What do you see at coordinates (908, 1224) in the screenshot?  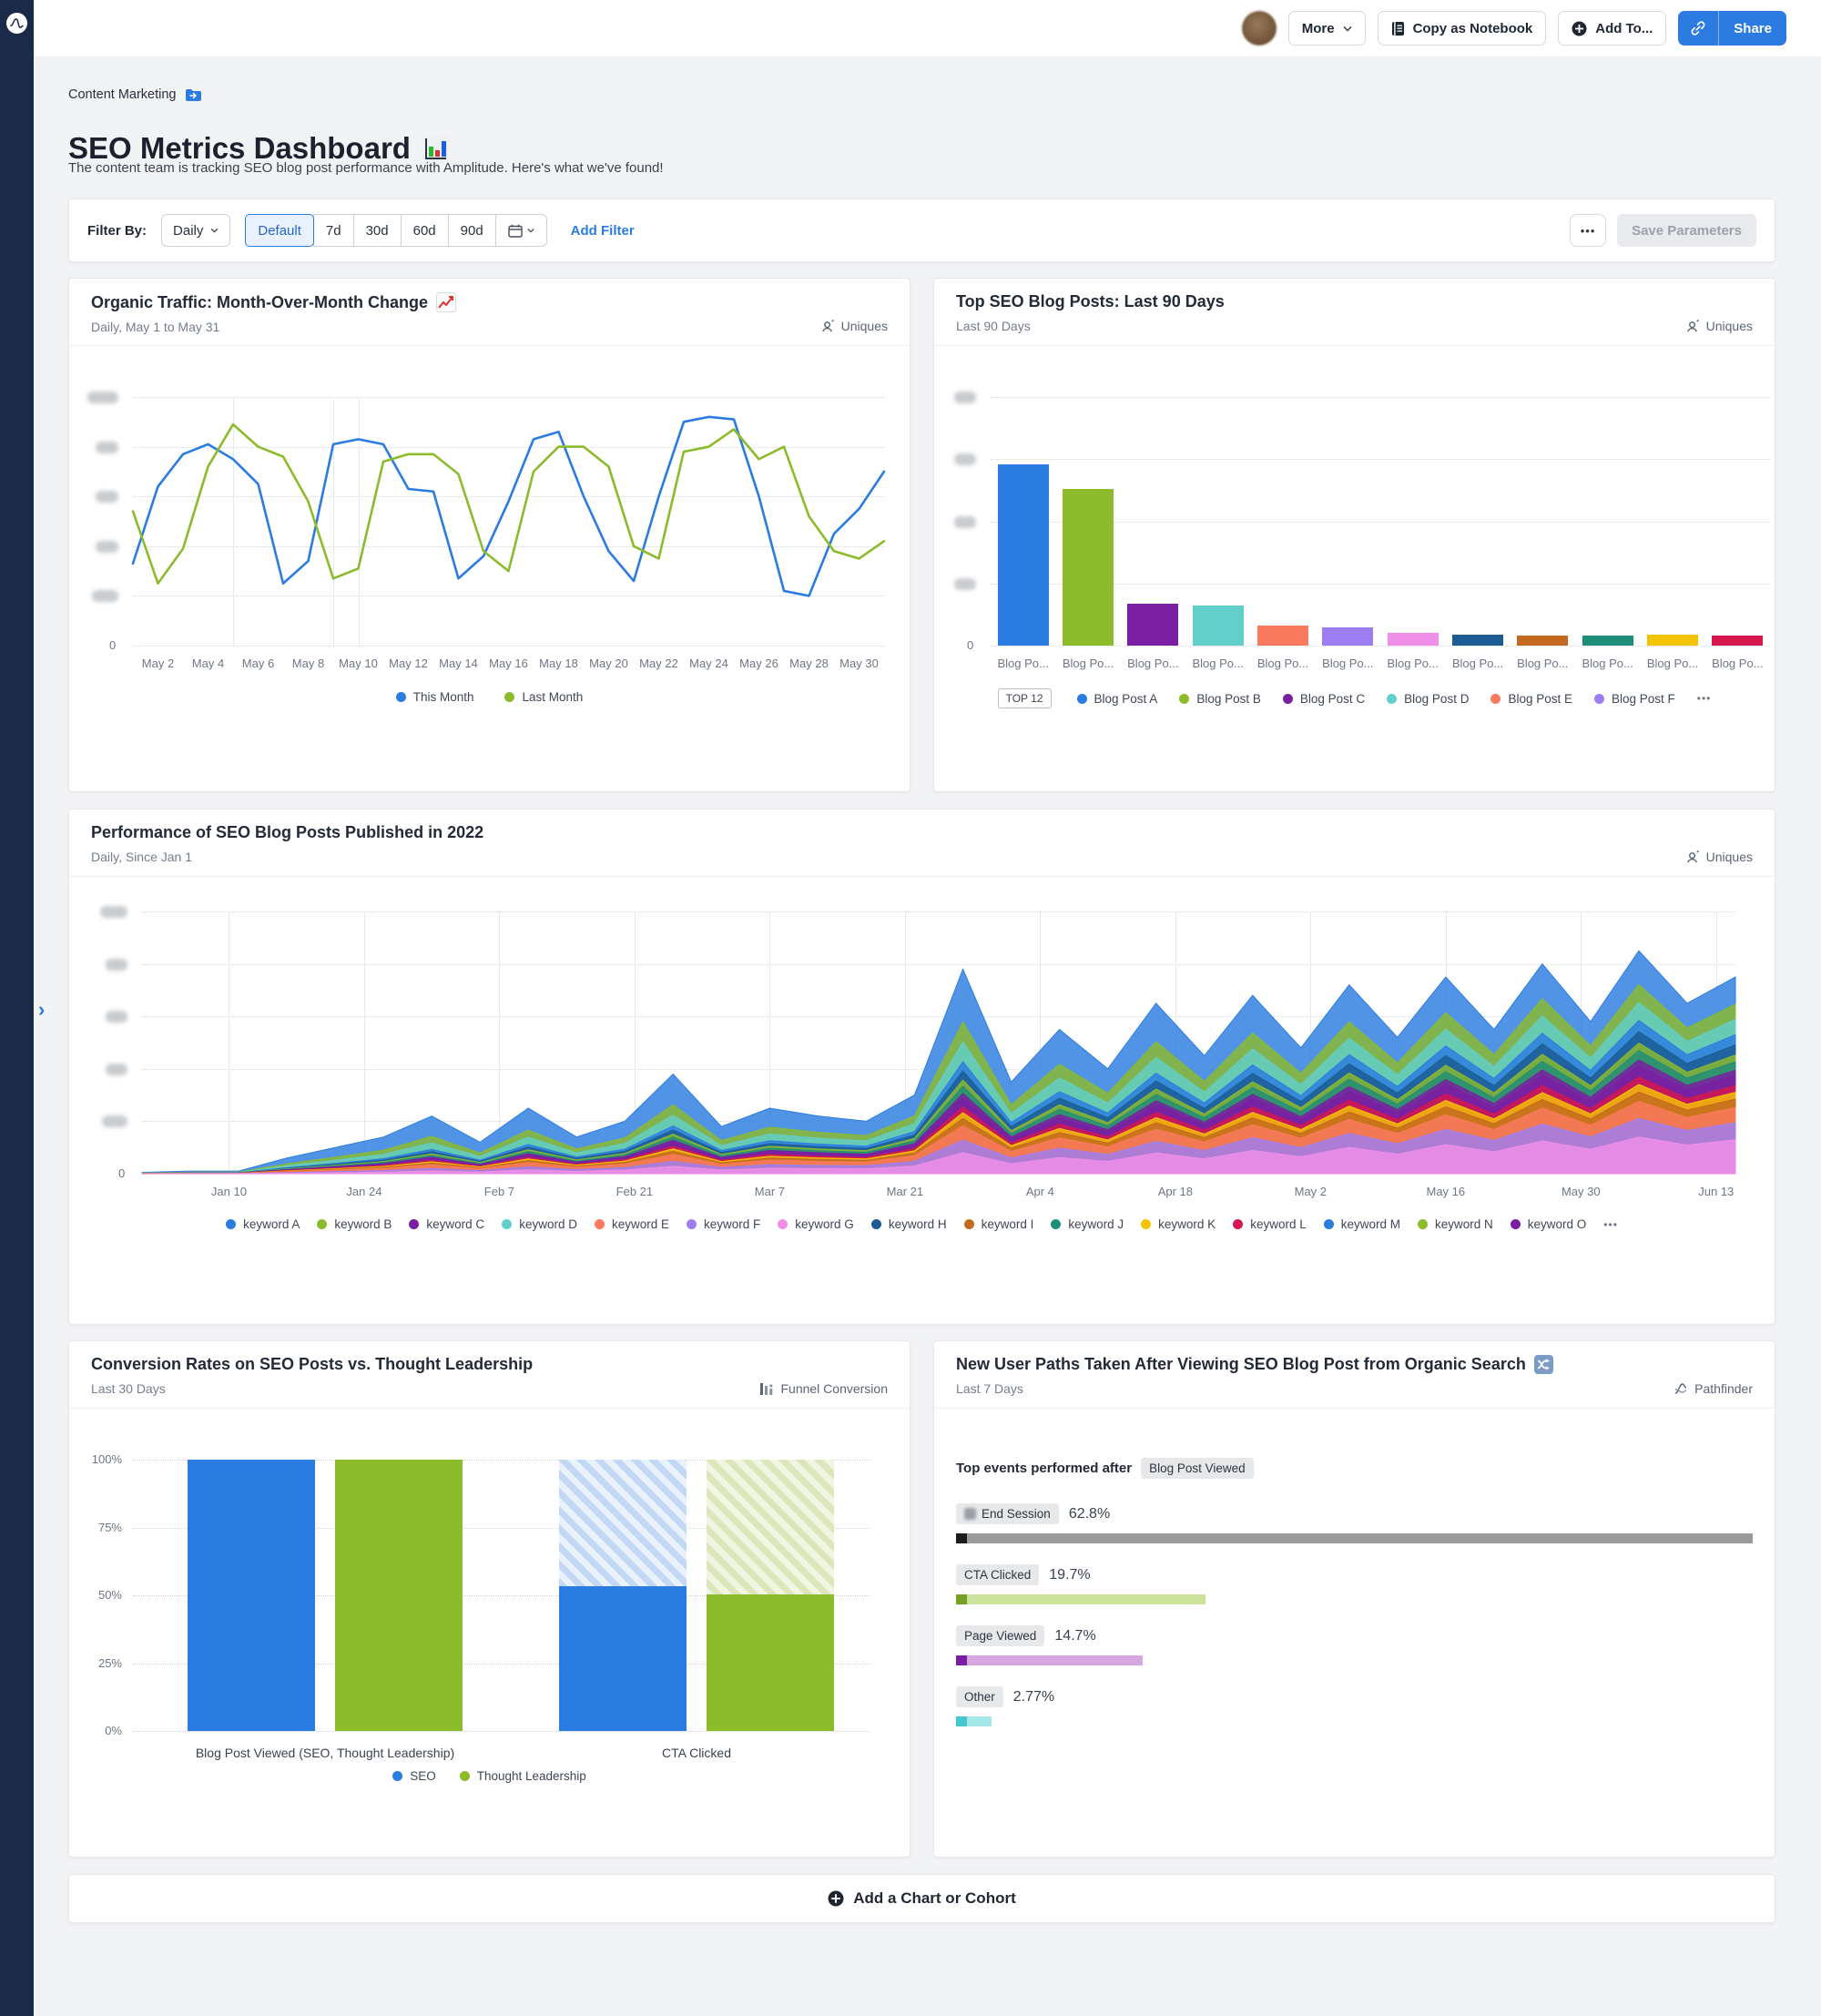 I see `legend-item-keyword-h: keyword H` at bounding box center [908, 1224].